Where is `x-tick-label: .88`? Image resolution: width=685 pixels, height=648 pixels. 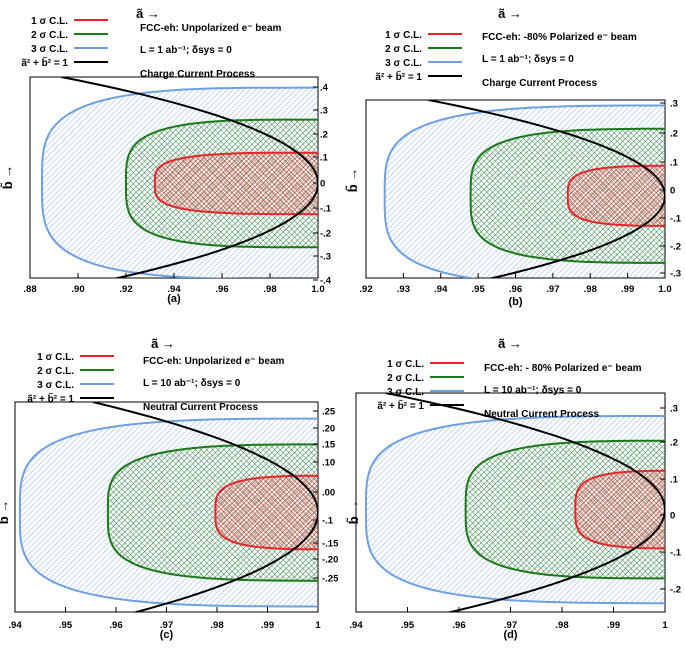 x-tick-label: .88 is located at coordinates (29, 289).